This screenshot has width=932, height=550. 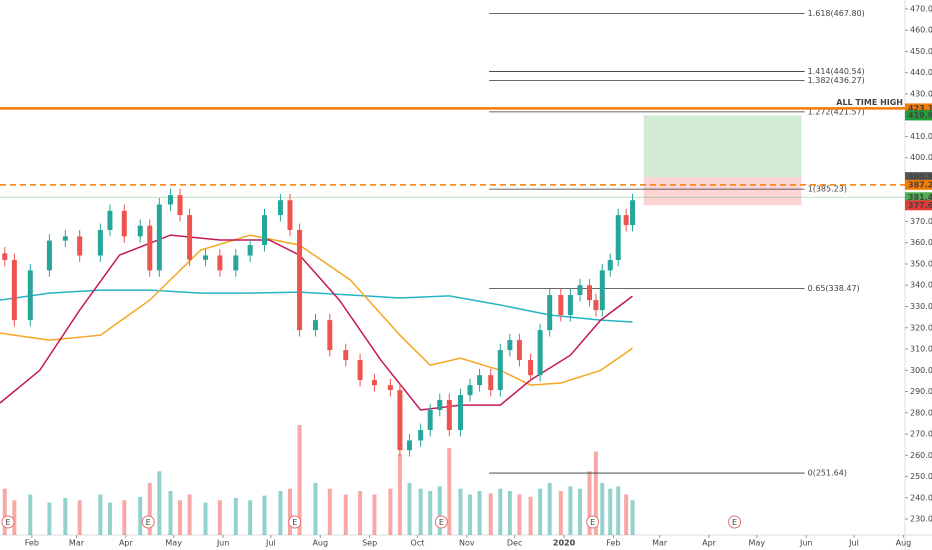 What do you see at coordinates (921, 327) in the screenshot?
I see `y-tick-label: 320.00` at bounding box center [921, 327].